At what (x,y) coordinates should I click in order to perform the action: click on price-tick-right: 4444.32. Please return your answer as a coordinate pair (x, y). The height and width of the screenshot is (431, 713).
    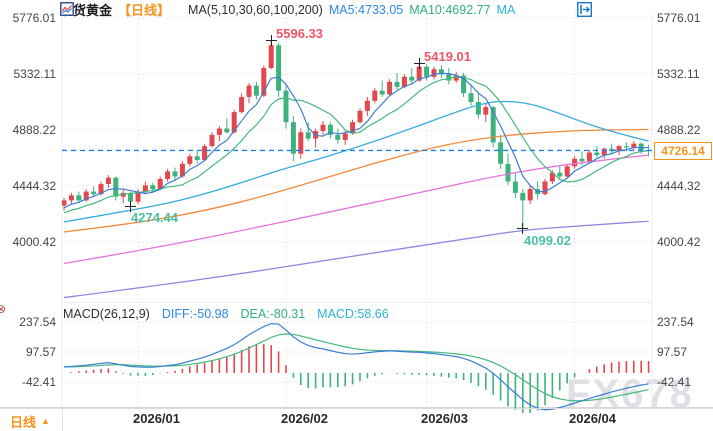
    Looking at the image, I should click on (679, 186).